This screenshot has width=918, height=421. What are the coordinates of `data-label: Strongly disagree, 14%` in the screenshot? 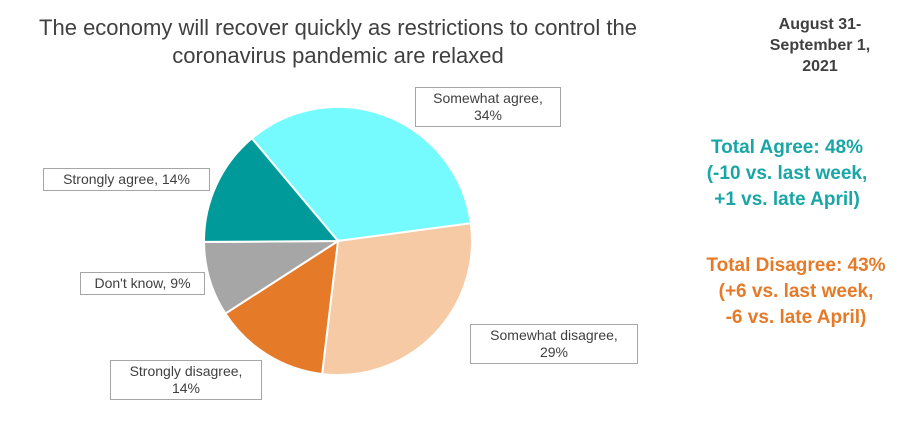 It's located at (186, 380).